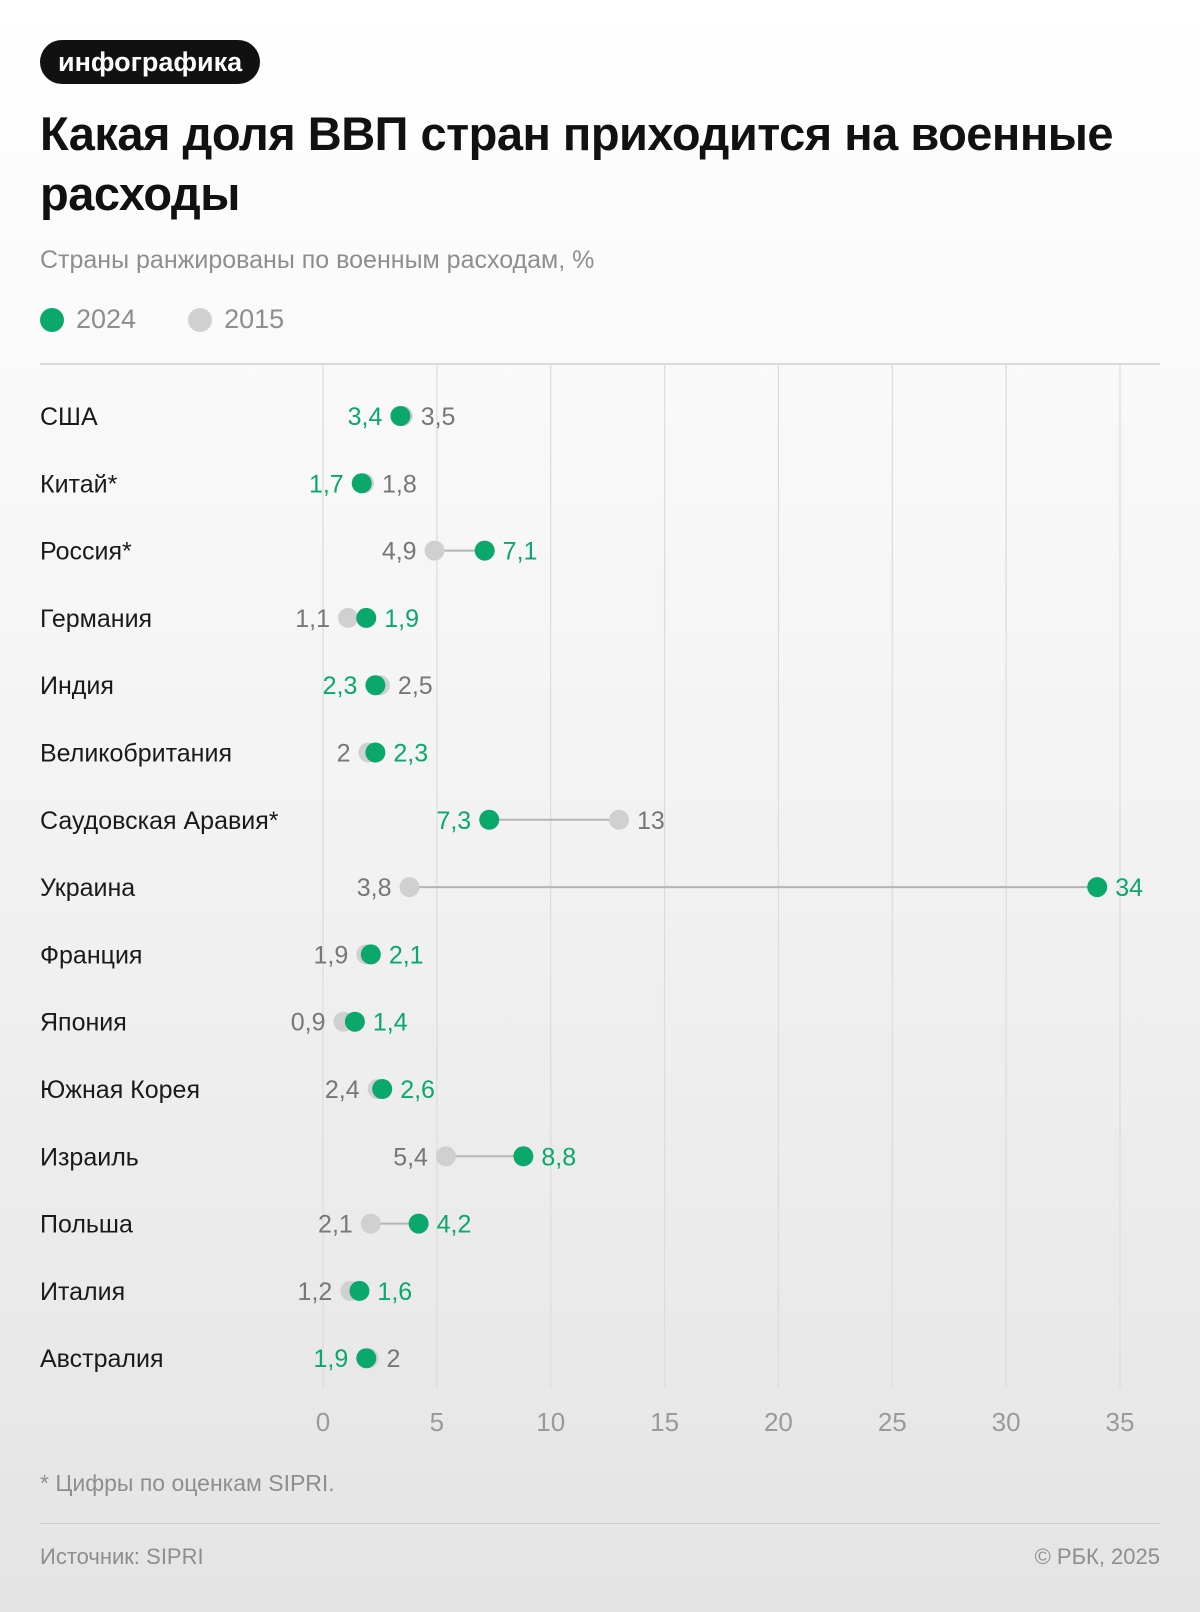 This screenshot has width=1200, height=1612. What do you see at coordinates (82, 1292) in the screenshot?
I see `category-label: Италия` at bounding box center [82, 1292].